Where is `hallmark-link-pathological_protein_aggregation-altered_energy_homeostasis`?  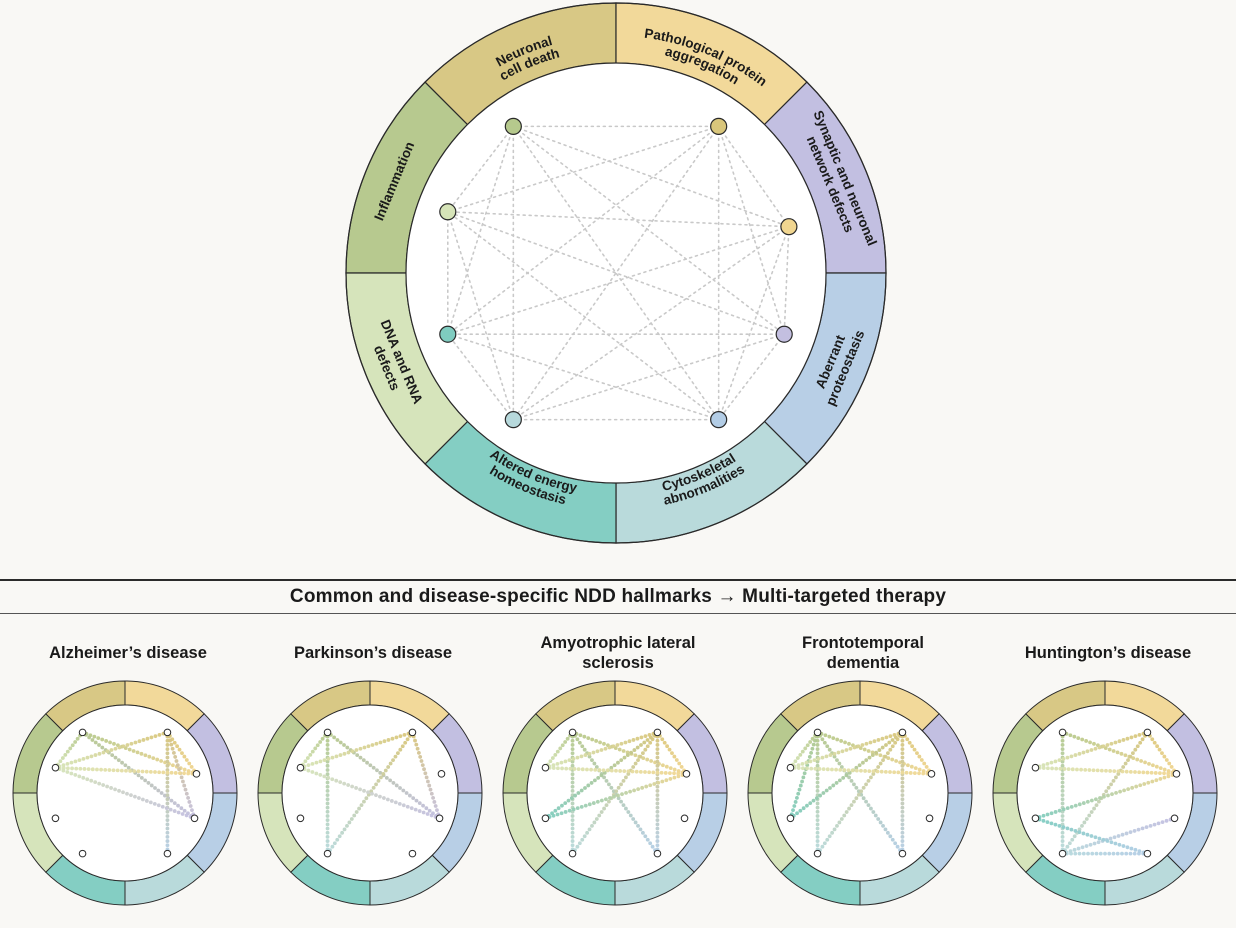
hallmark-link-pathological_protein_aggregation-altered_energy_homeostasis is located at coordinates (370, 793).